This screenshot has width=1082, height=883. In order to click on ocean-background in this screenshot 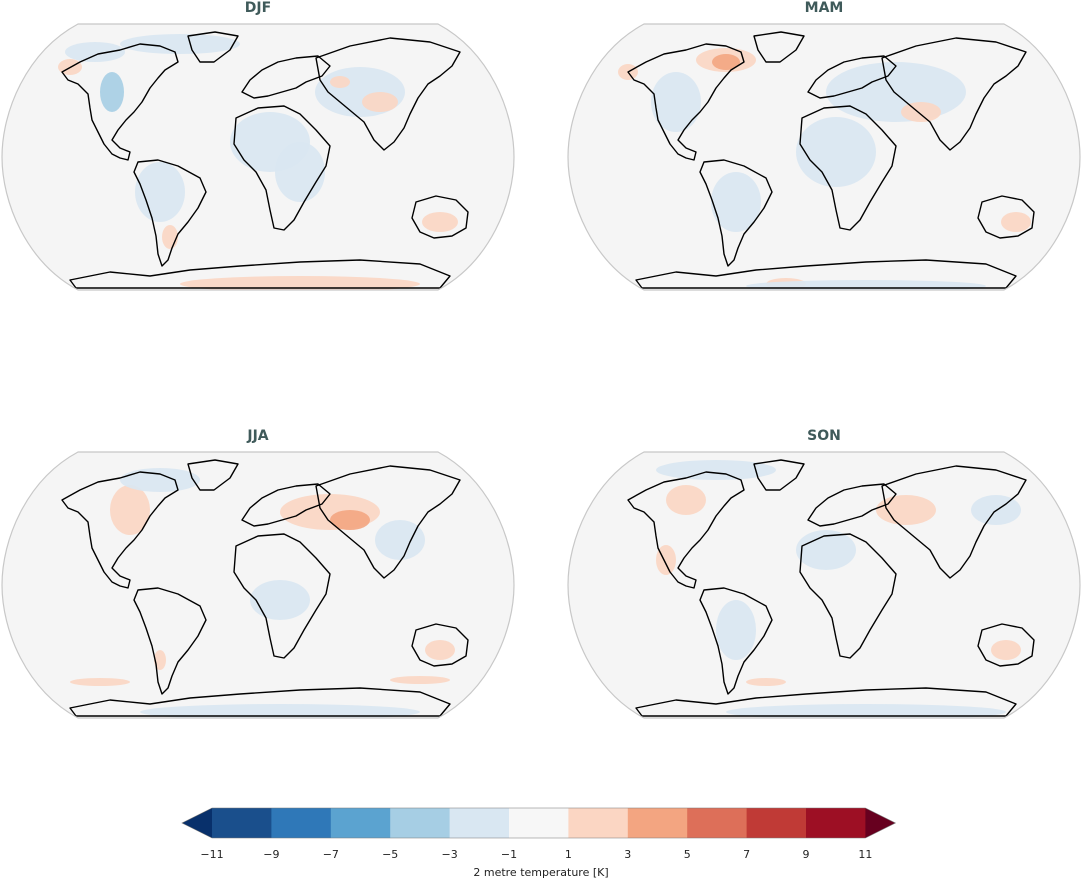, I will do `click(824, 585)`.